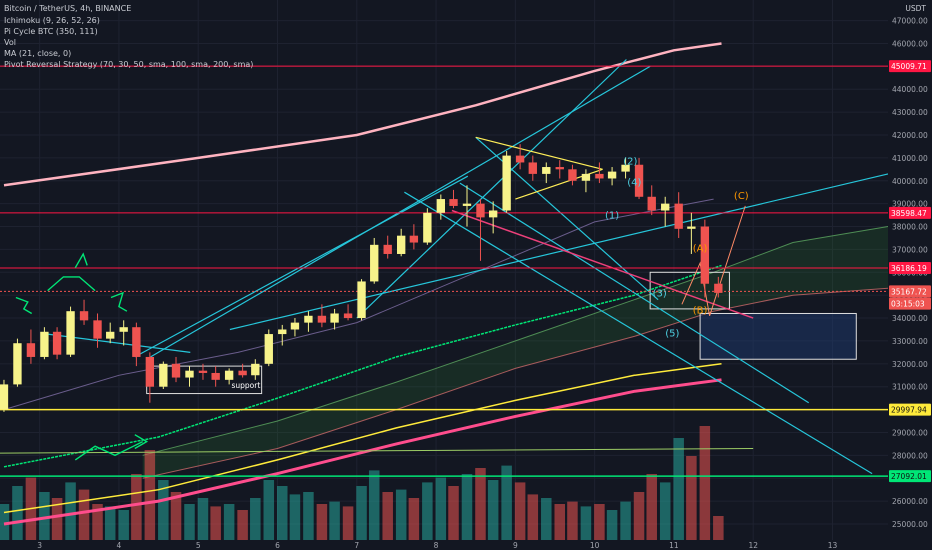 This screenshot has height=550, width=932. I want to click on wave-label: (B), so click(700, 310).